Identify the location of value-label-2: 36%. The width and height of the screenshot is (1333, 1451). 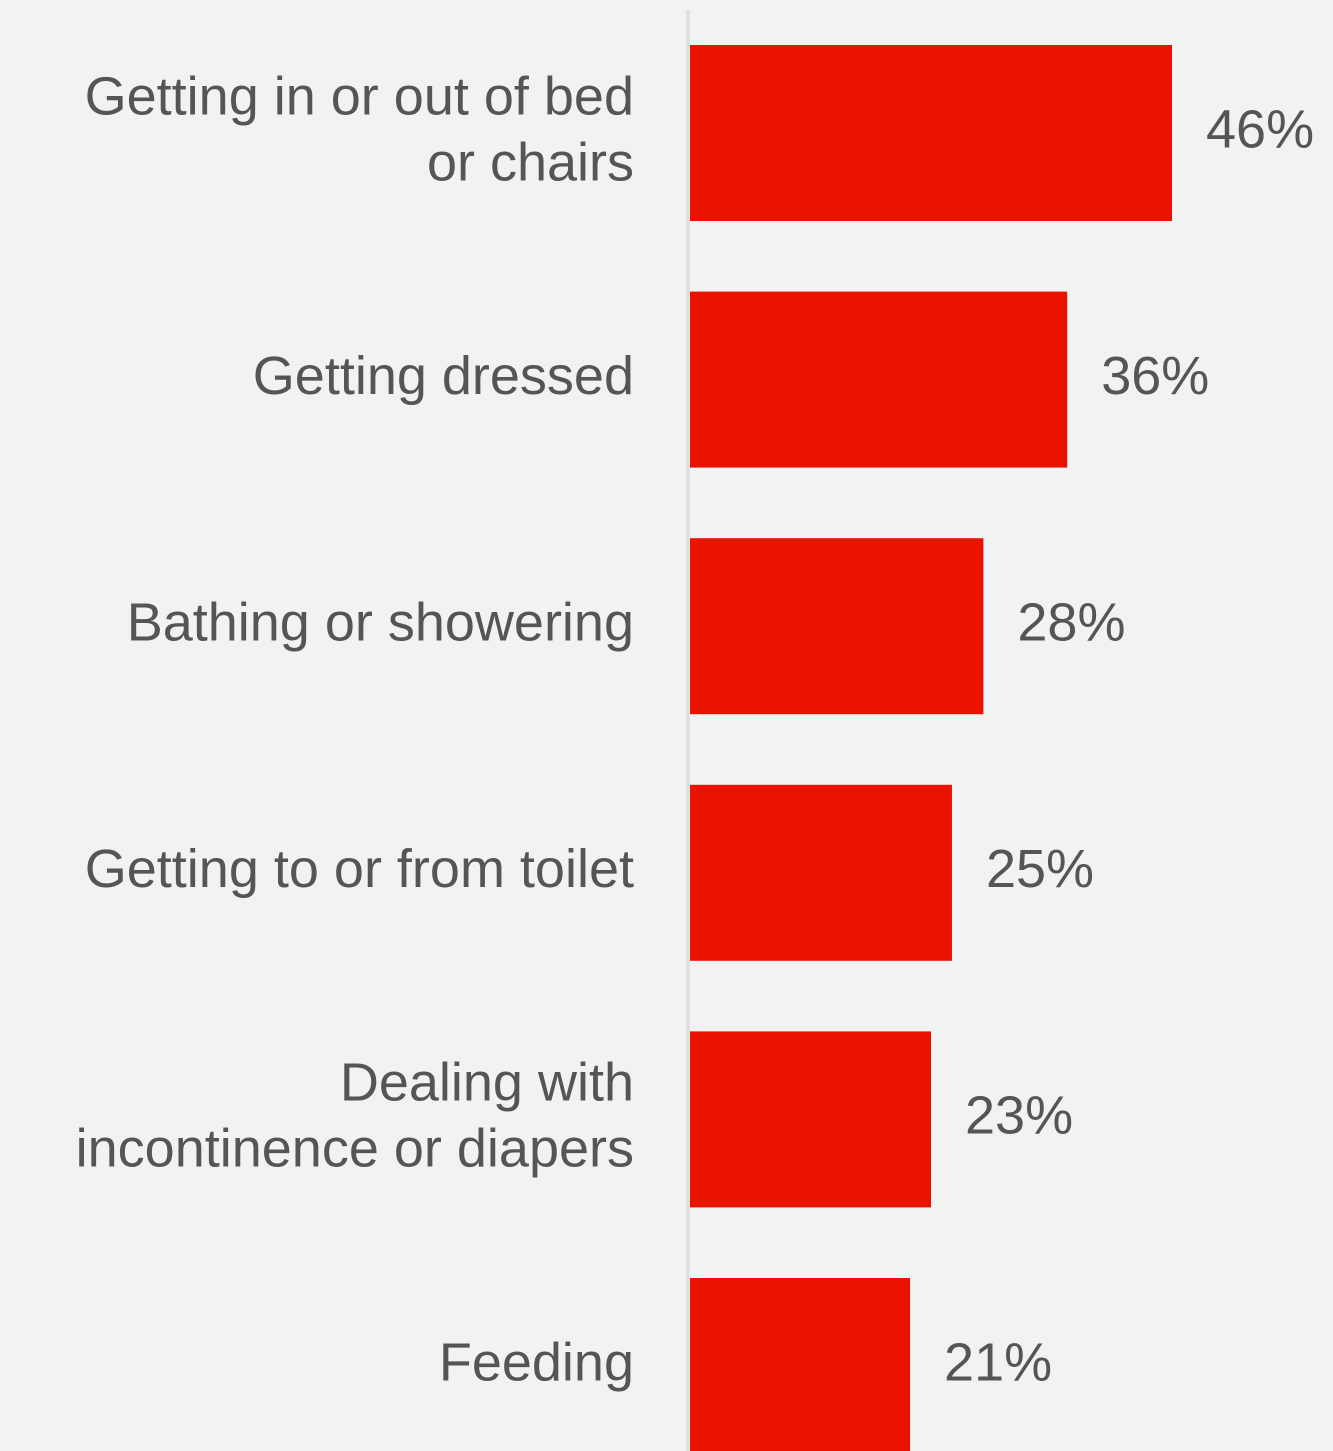
(1155, 376).